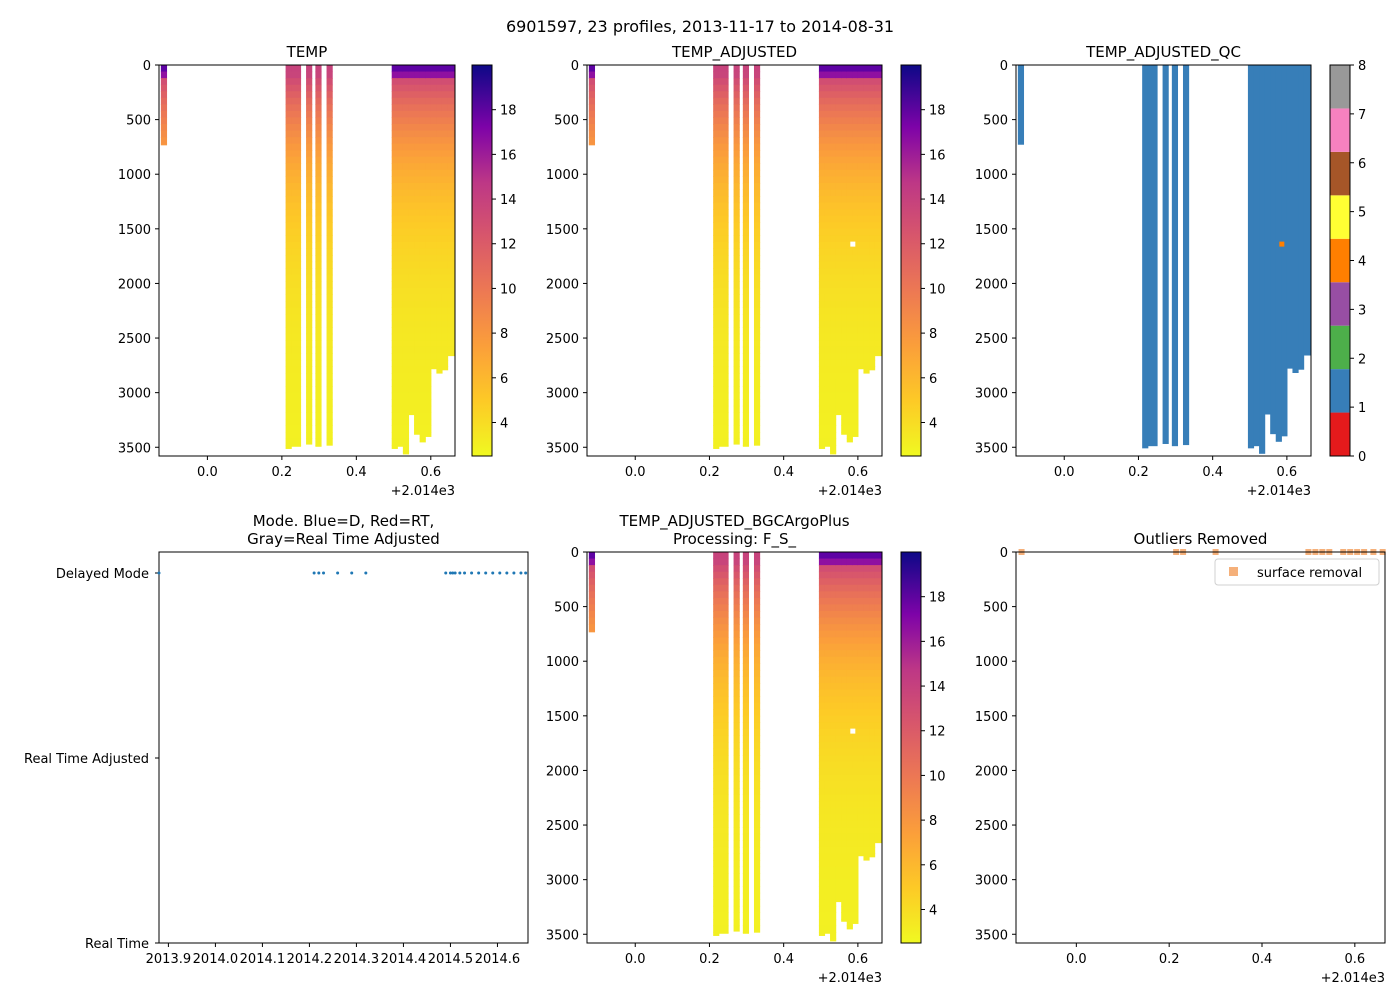 This screenshot has height=1000, width=1400. Describe the element at coordinates (1076, 959) in the screenshot. I see `x-tick-label: 0.0` at that location.